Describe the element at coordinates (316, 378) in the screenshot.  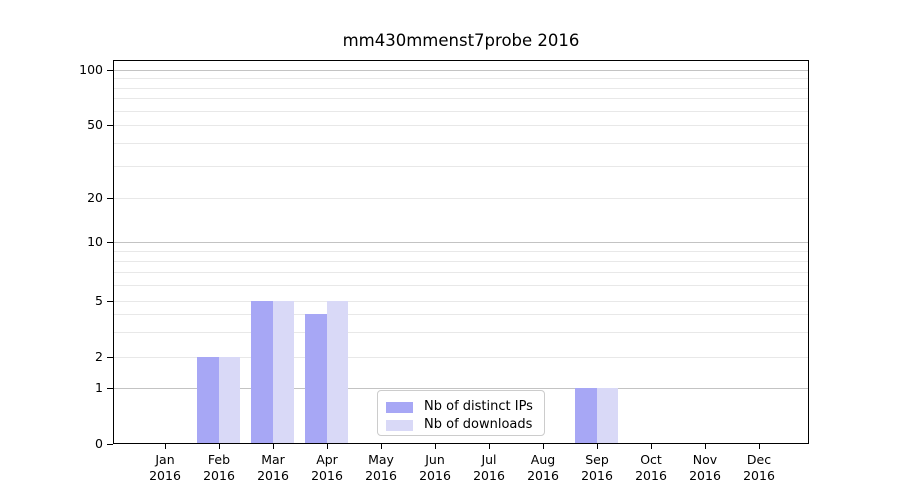
I see `bar-nb-of-distinct-ips-apr` at that location.